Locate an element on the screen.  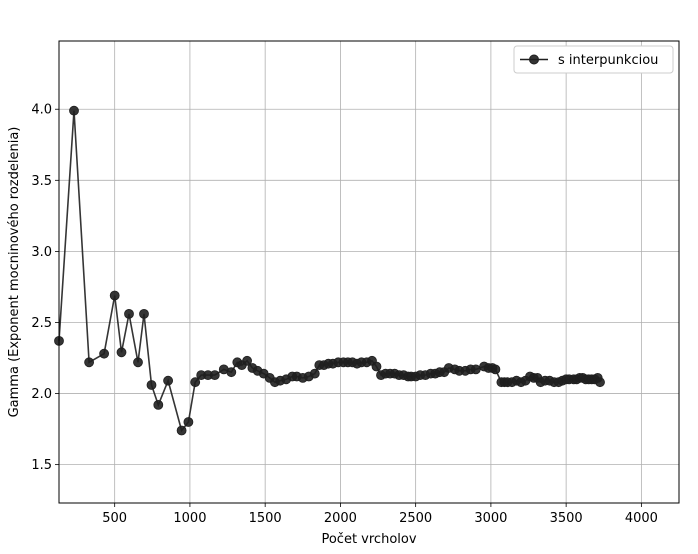
x-tick-label: 1000 is located at coordinates (189, 518).